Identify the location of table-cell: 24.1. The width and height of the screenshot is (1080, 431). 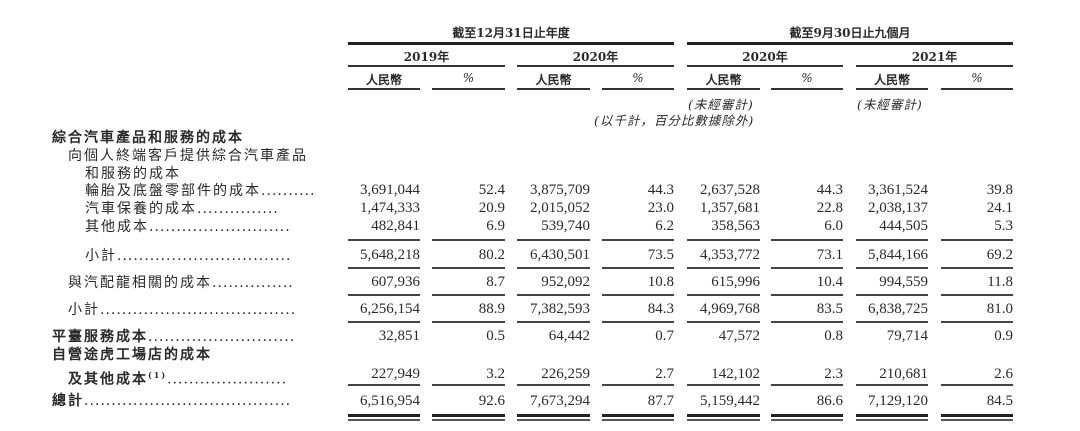
(999, 208).